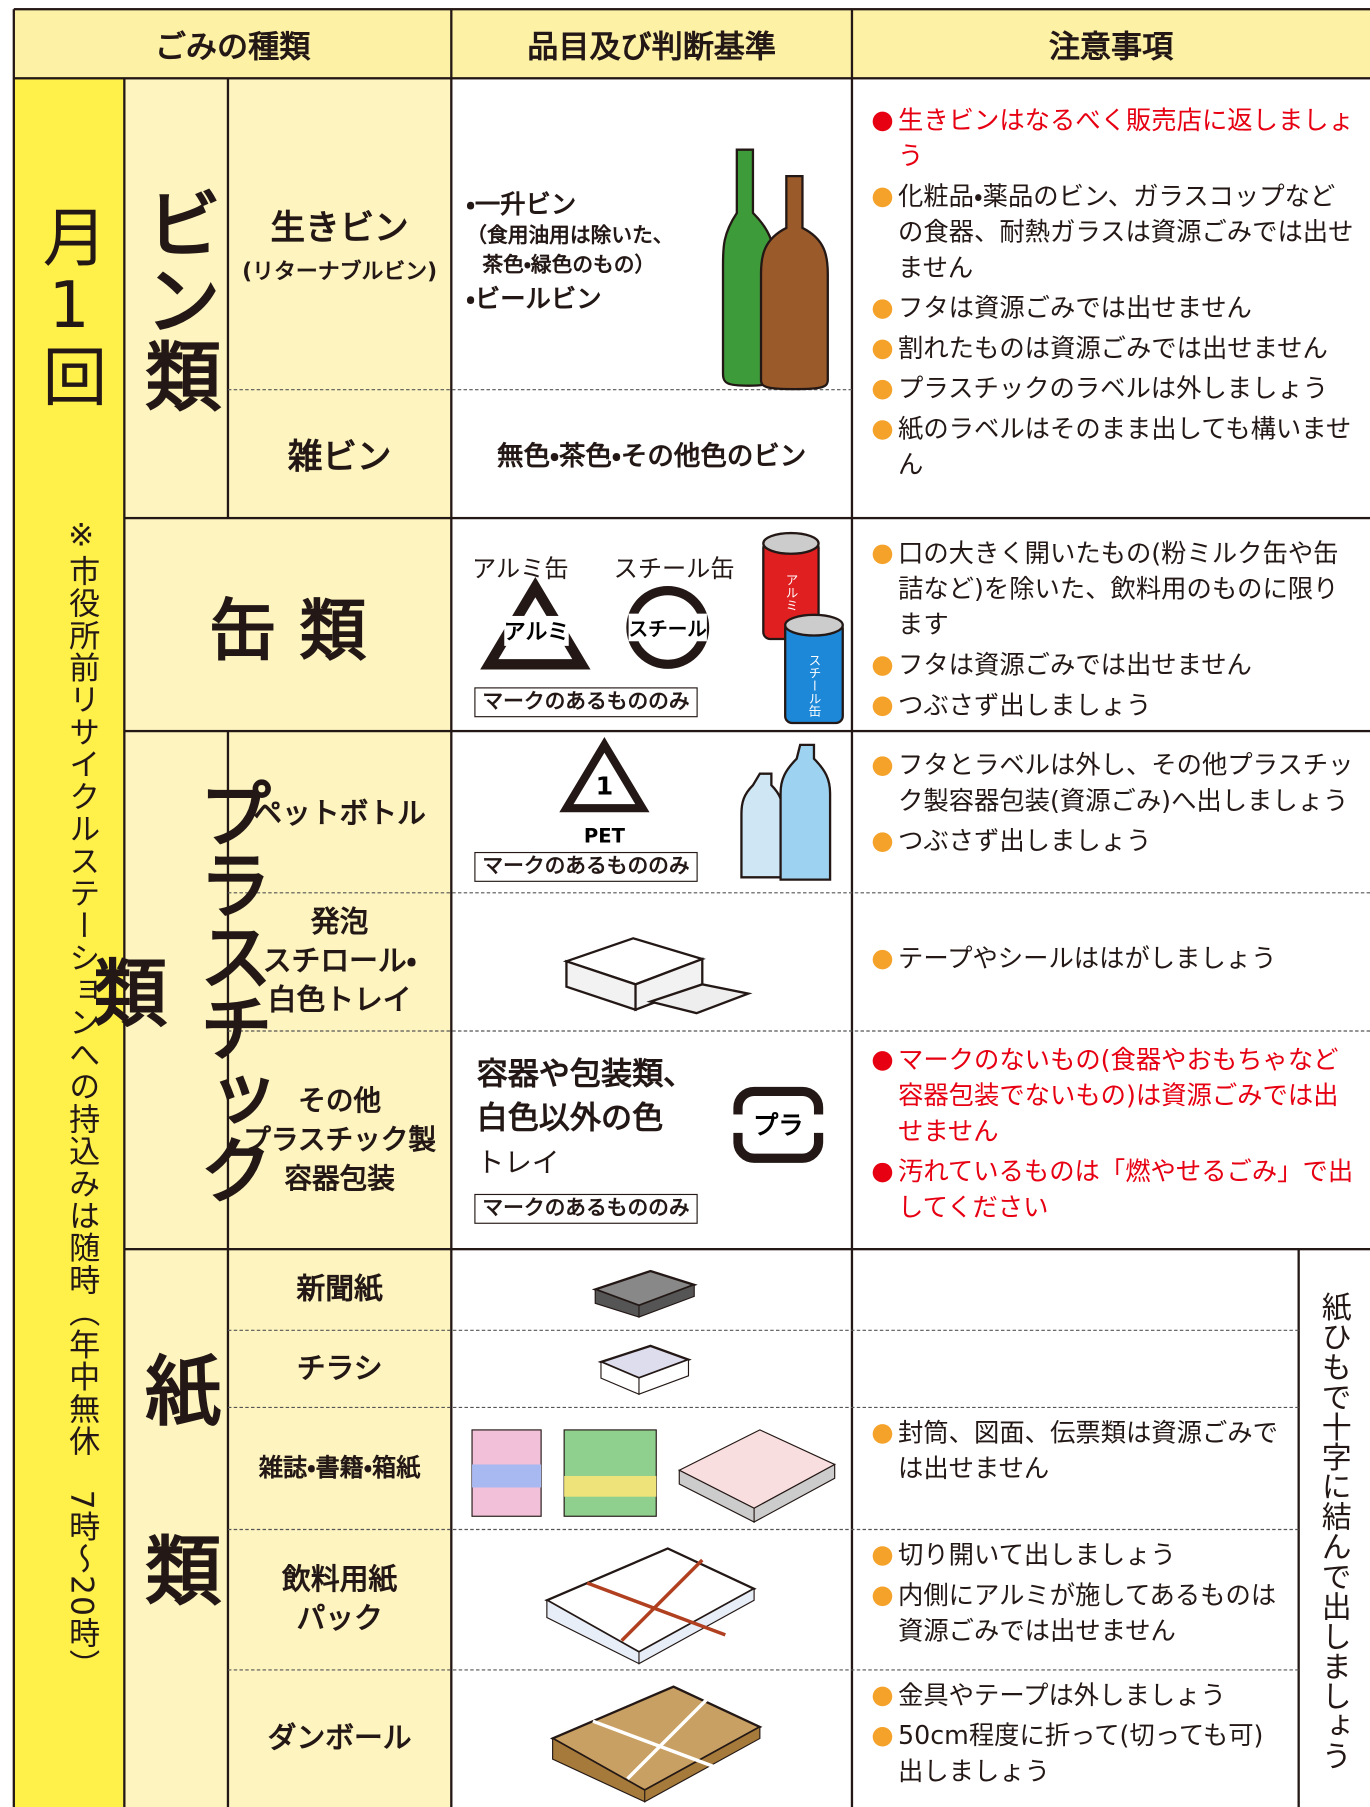  I want to click on note-text: 内側にアルミが施してあるものは資源ごみでは出せません, so click(1087, 1614).